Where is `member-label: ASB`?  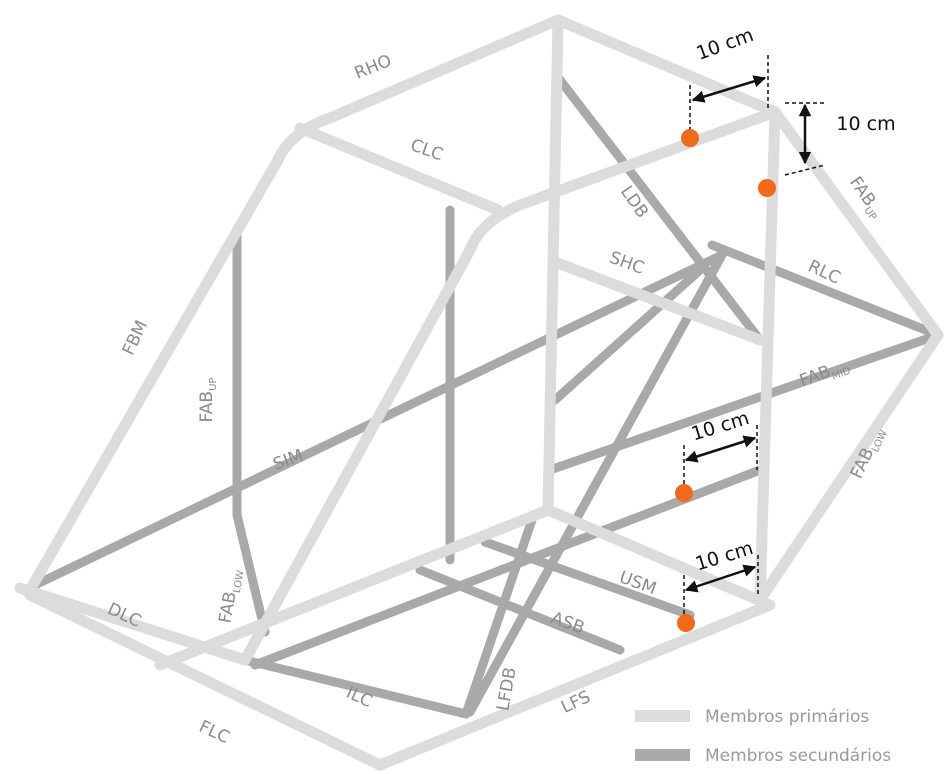
member-label: ASB is located at coordinates (567, 623).